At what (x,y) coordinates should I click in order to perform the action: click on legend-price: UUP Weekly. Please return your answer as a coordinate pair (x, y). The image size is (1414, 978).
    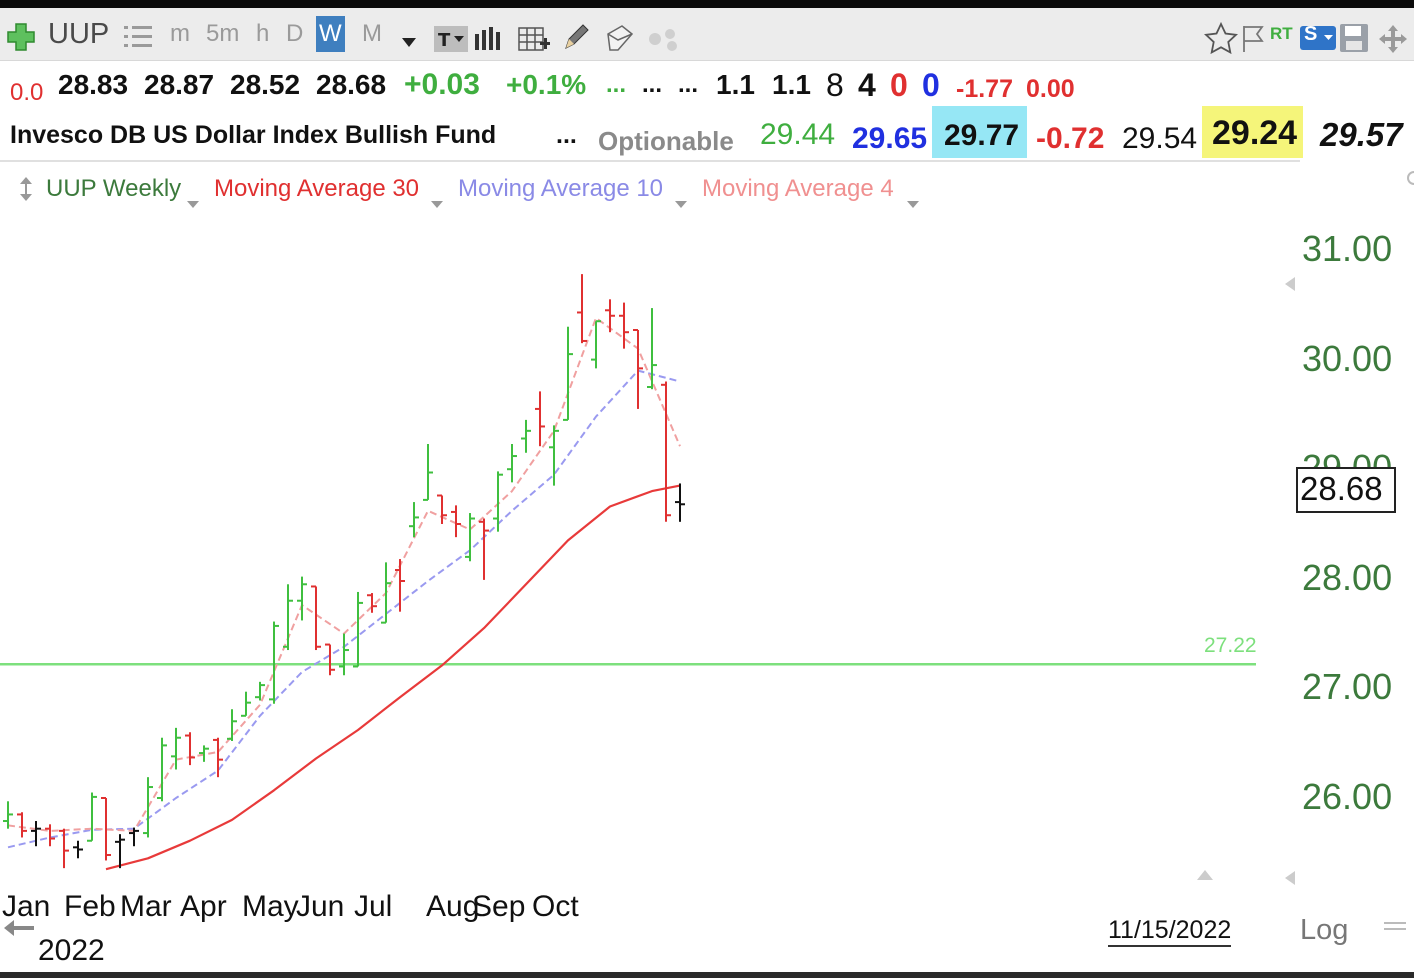
    Looking at the image, I should click on (114, 188).